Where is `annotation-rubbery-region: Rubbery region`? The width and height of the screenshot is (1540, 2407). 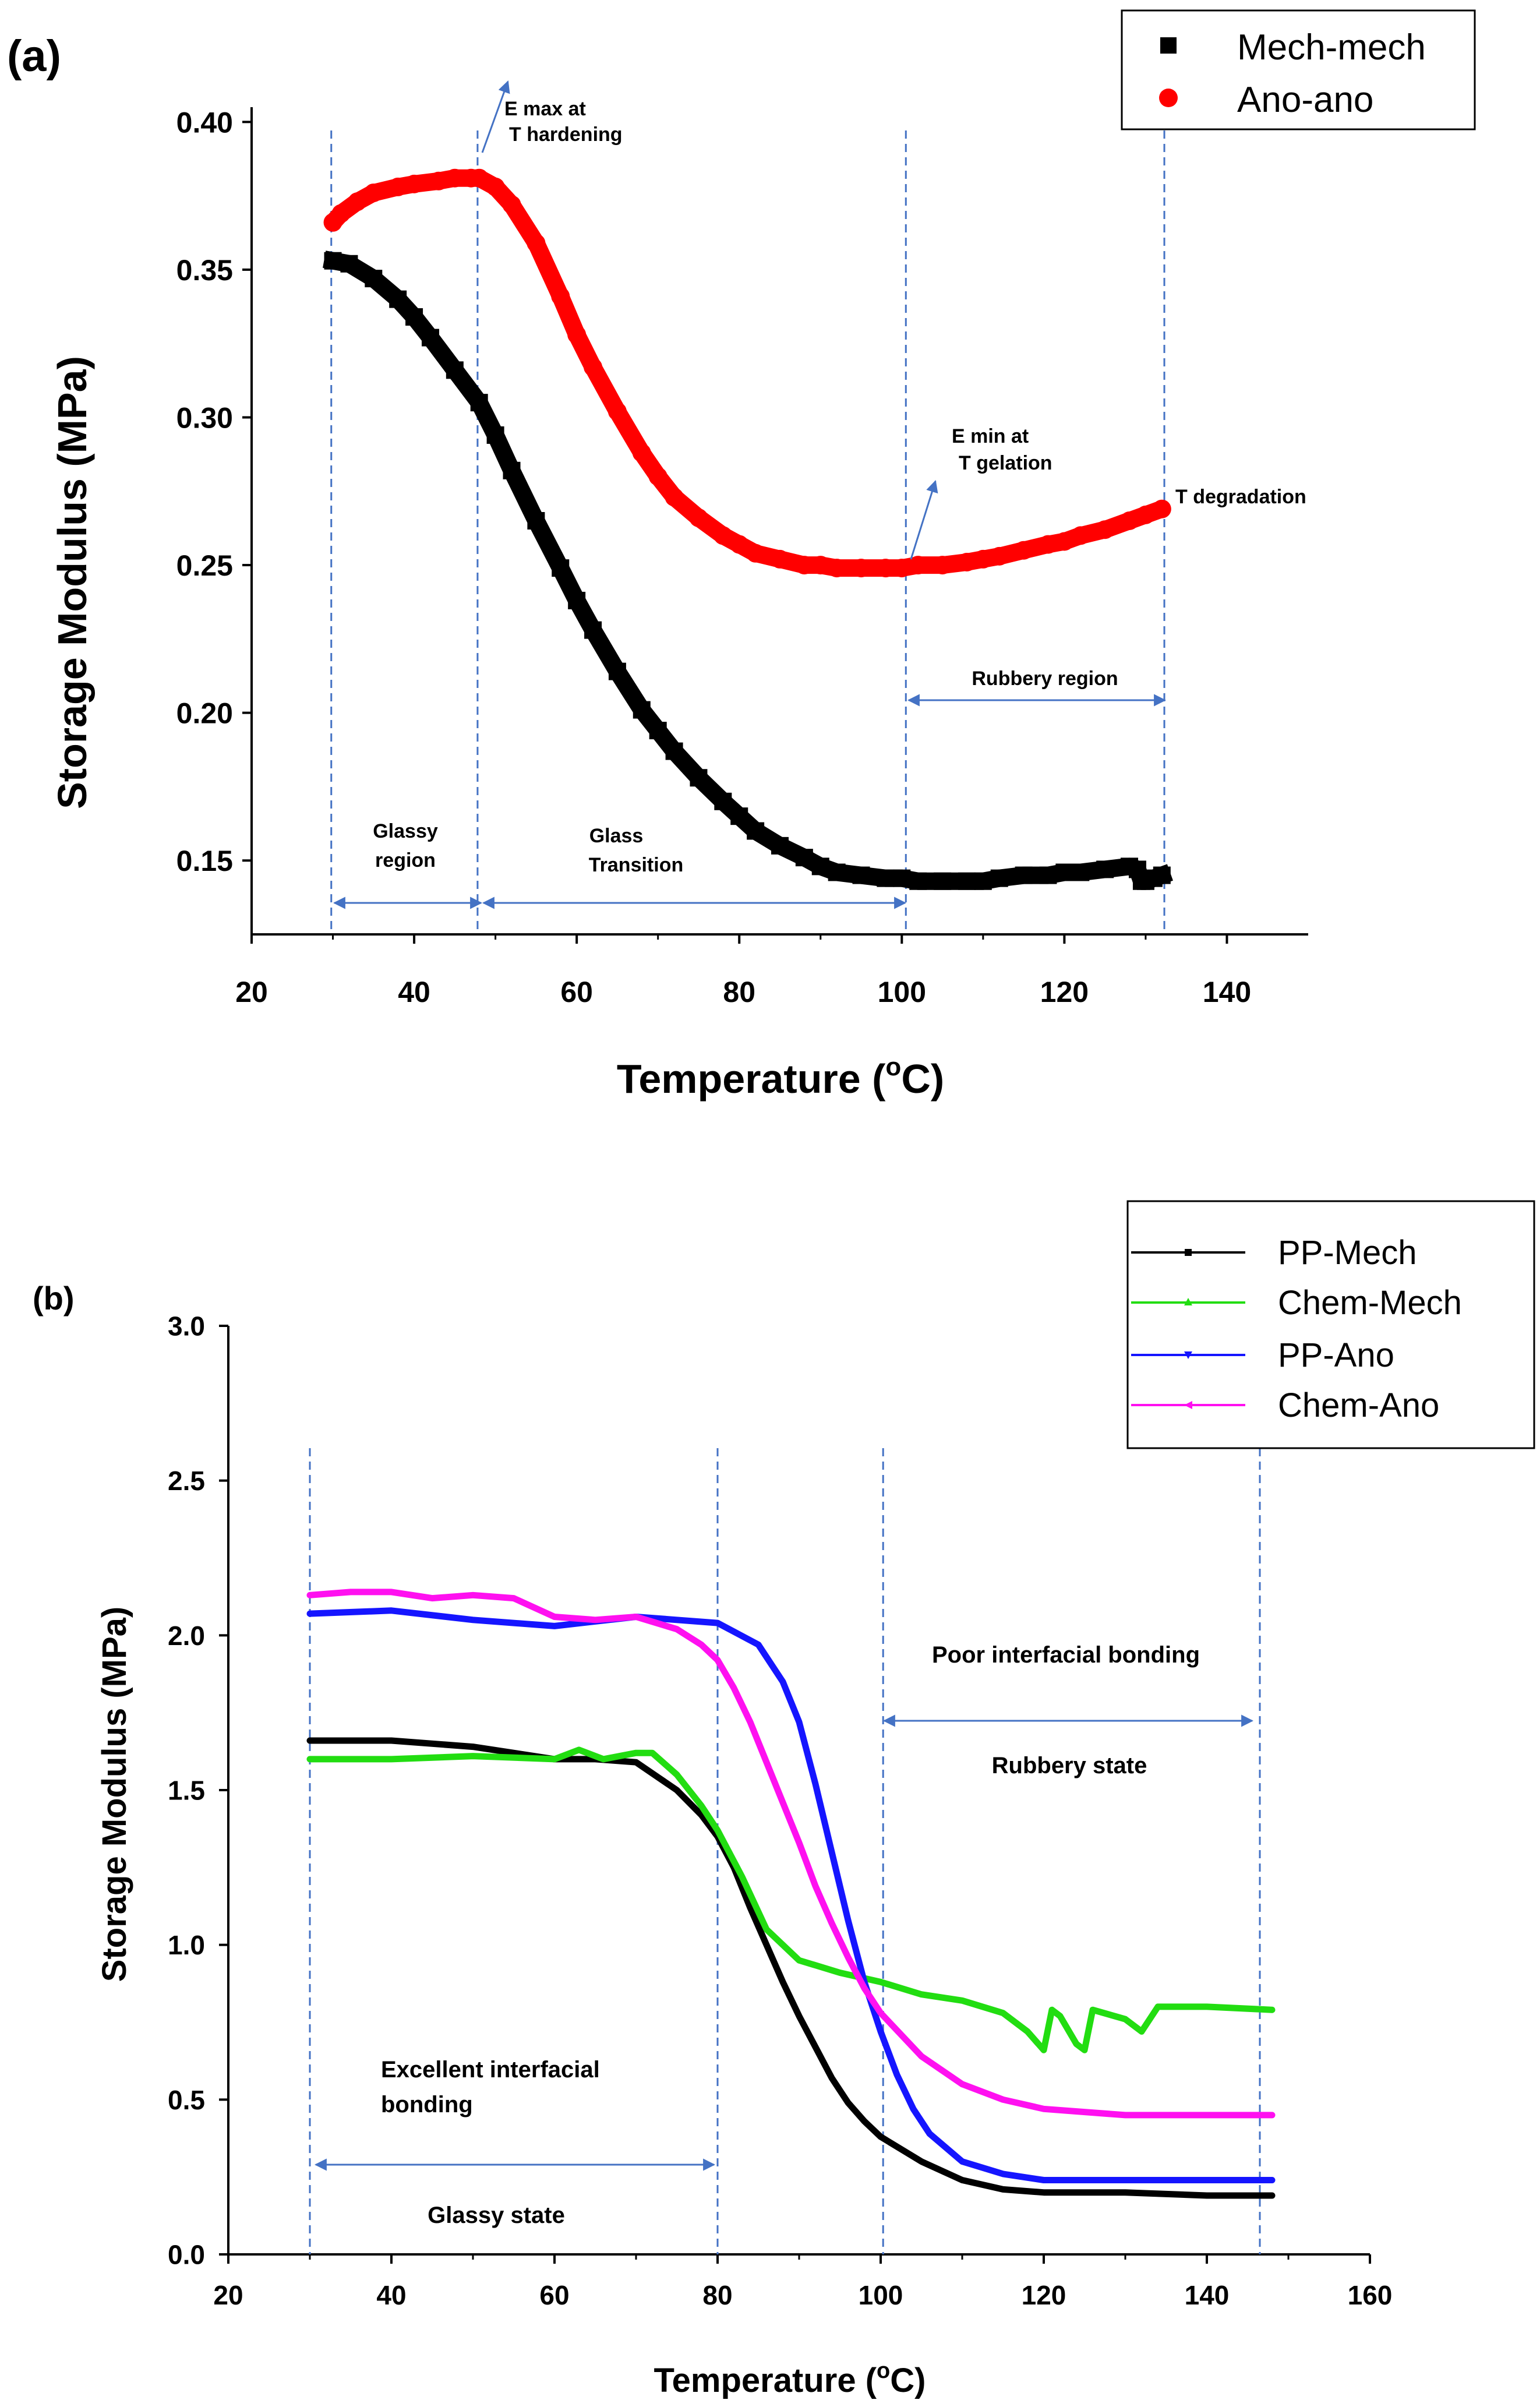
annotation-rubbery-region: Rubbery region is located at coordinates (1045, 679).